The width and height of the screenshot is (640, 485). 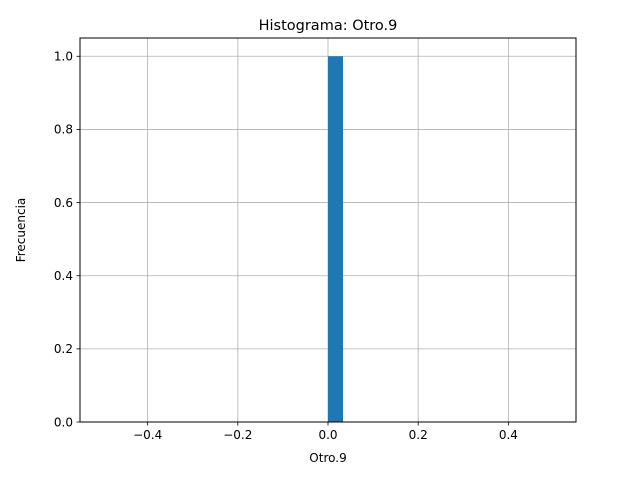 I want to click on y-axis-label: Frecuencia, so click(x=21, y=230).